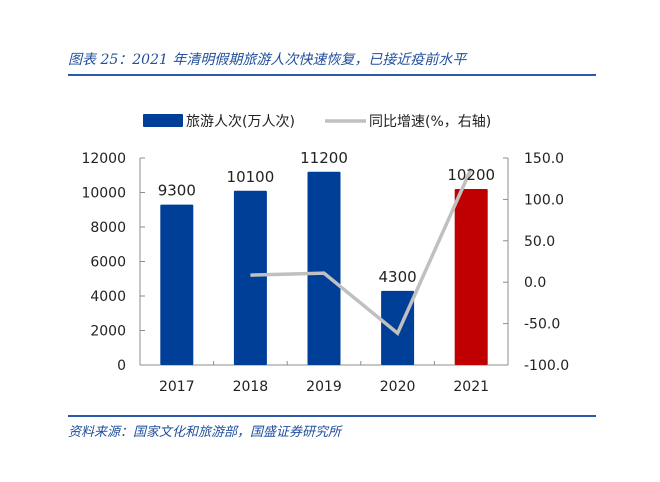  I want to click on source-note: 资料来源：国家文化和旅游部，国盛证券研究所, so click(205, 432).